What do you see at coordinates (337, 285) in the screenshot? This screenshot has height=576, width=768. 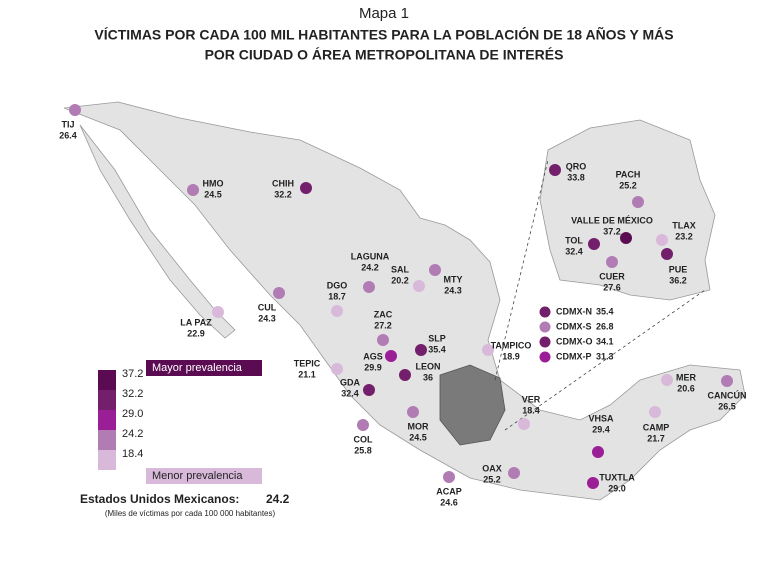 I see `city-name: DGO` at bounding box center [337, 285].